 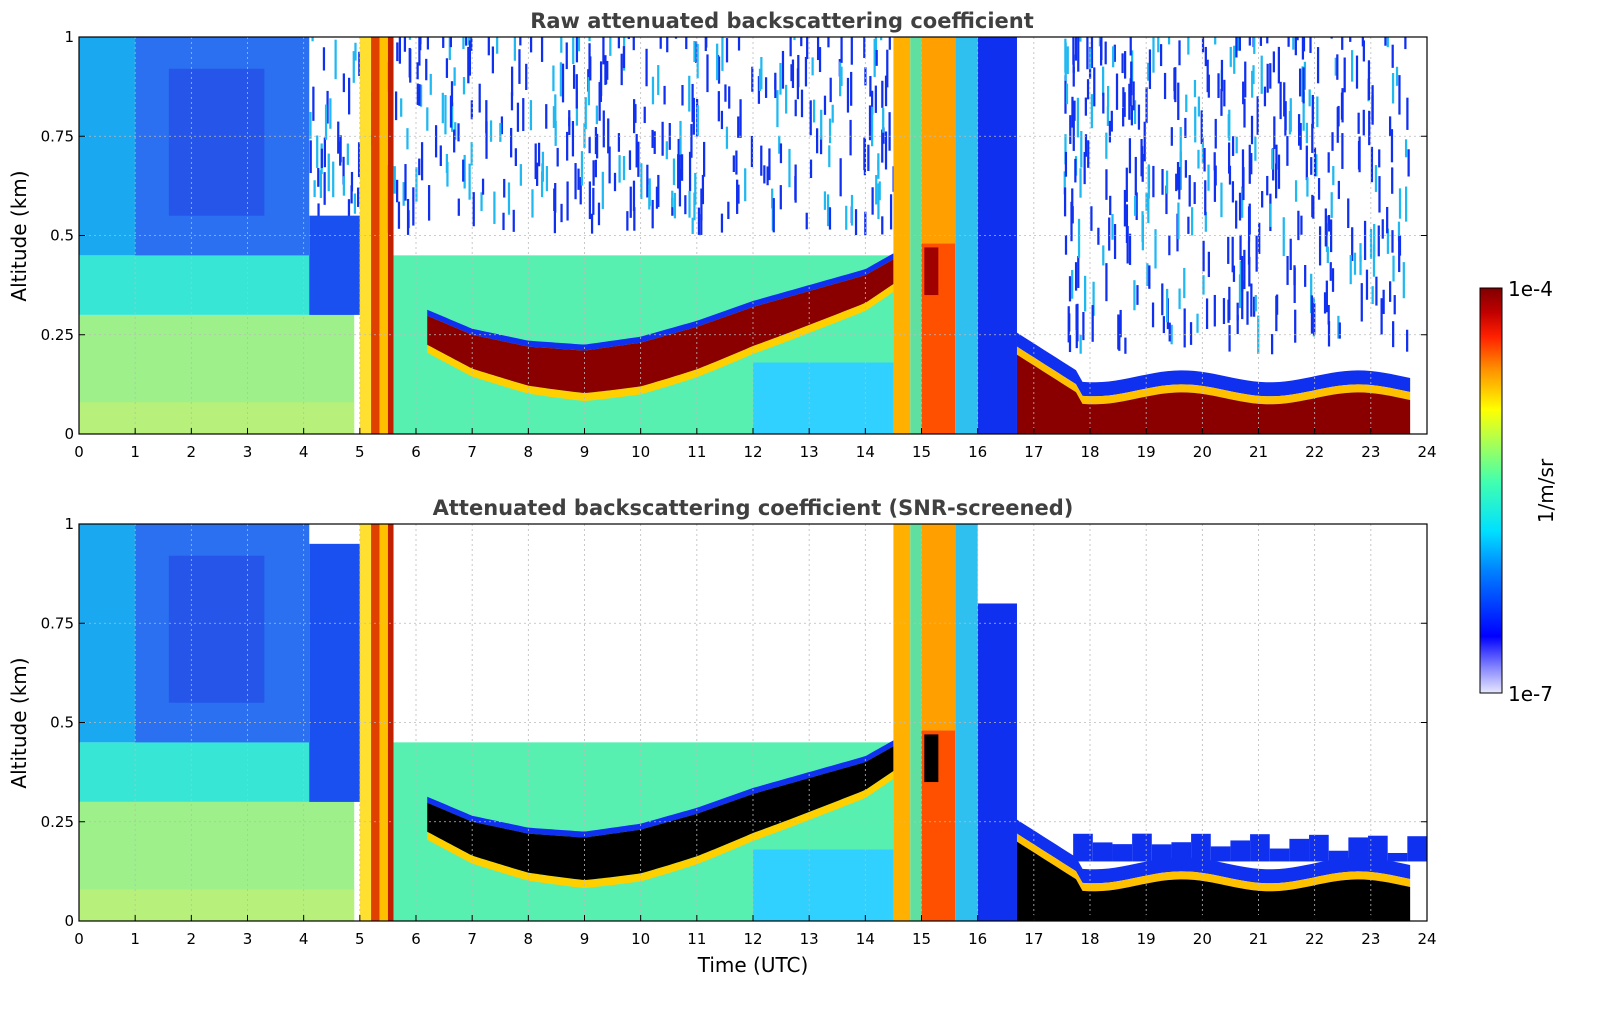 What do you see at coordinates (823, 398) in the screenshot?
I see `boundary-layer` at bounding box center [823, 398].